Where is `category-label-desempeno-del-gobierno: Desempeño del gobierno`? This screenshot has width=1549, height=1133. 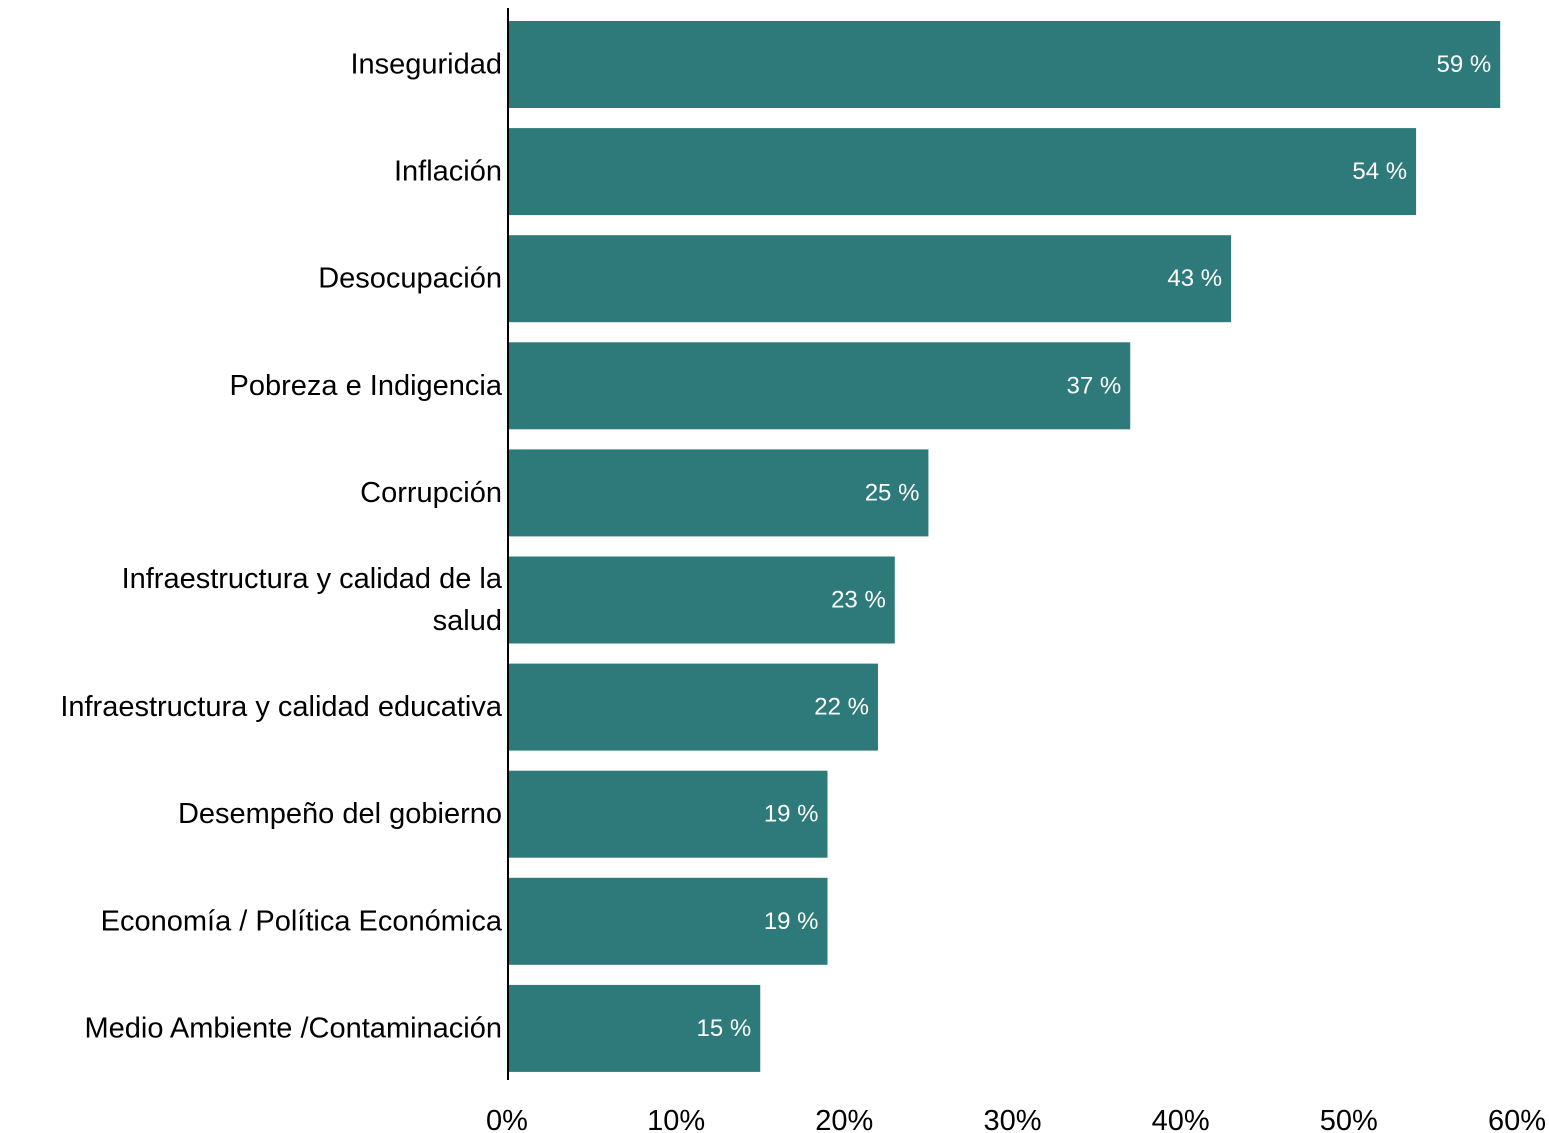 category-label-desempeno-del-gobierno: Desempeño del gobierno is located at coordinates (340, 814).